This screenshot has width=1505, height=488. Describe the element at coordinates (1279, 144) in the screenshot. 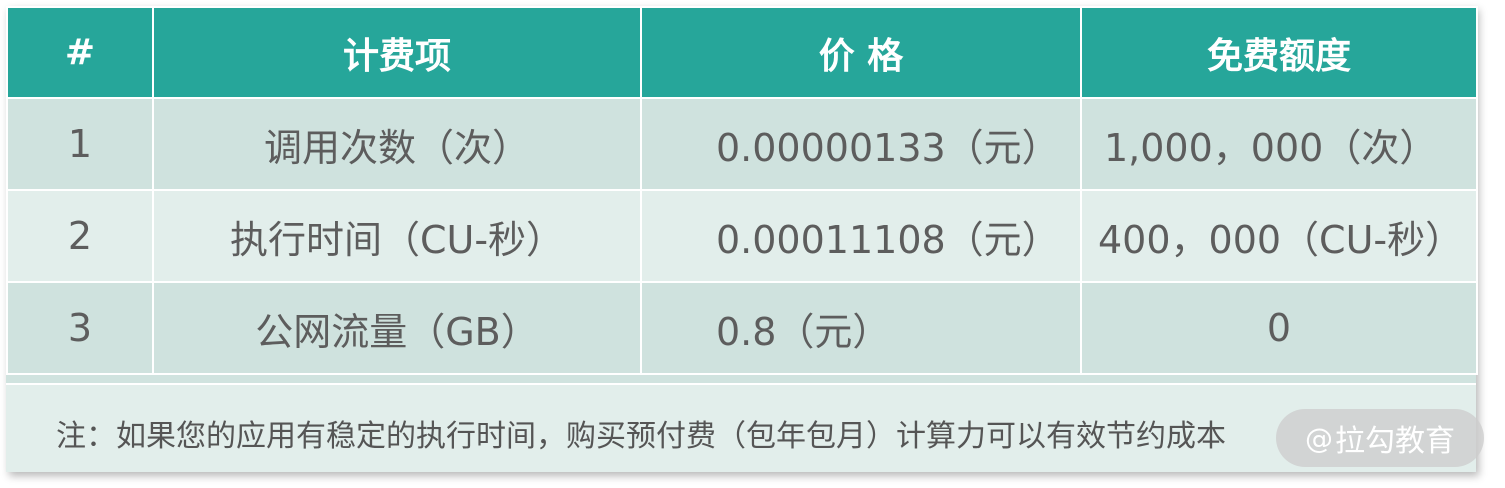

I see `free-quota-cell: 1,000，000（次）` at that location.